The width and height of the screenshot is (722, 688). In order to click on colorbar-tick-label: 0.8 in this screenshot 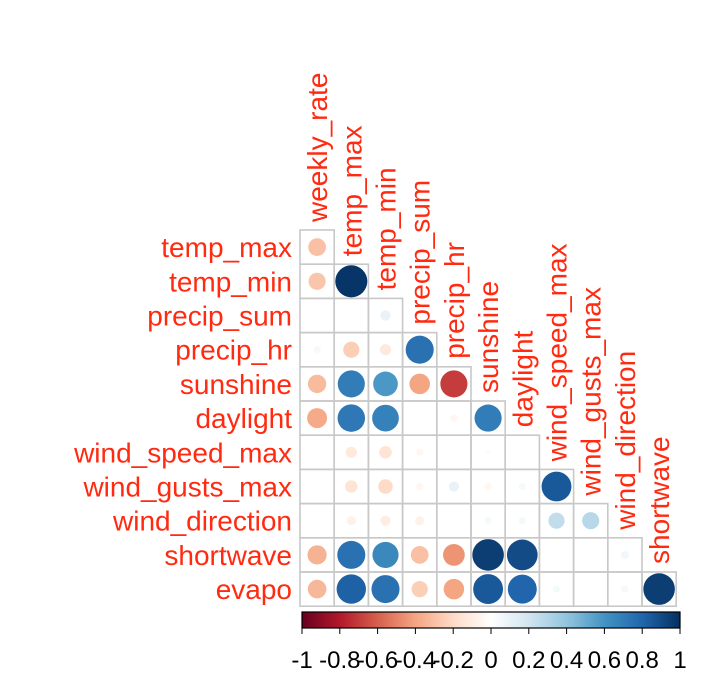, I will do `click(642, 660)`.